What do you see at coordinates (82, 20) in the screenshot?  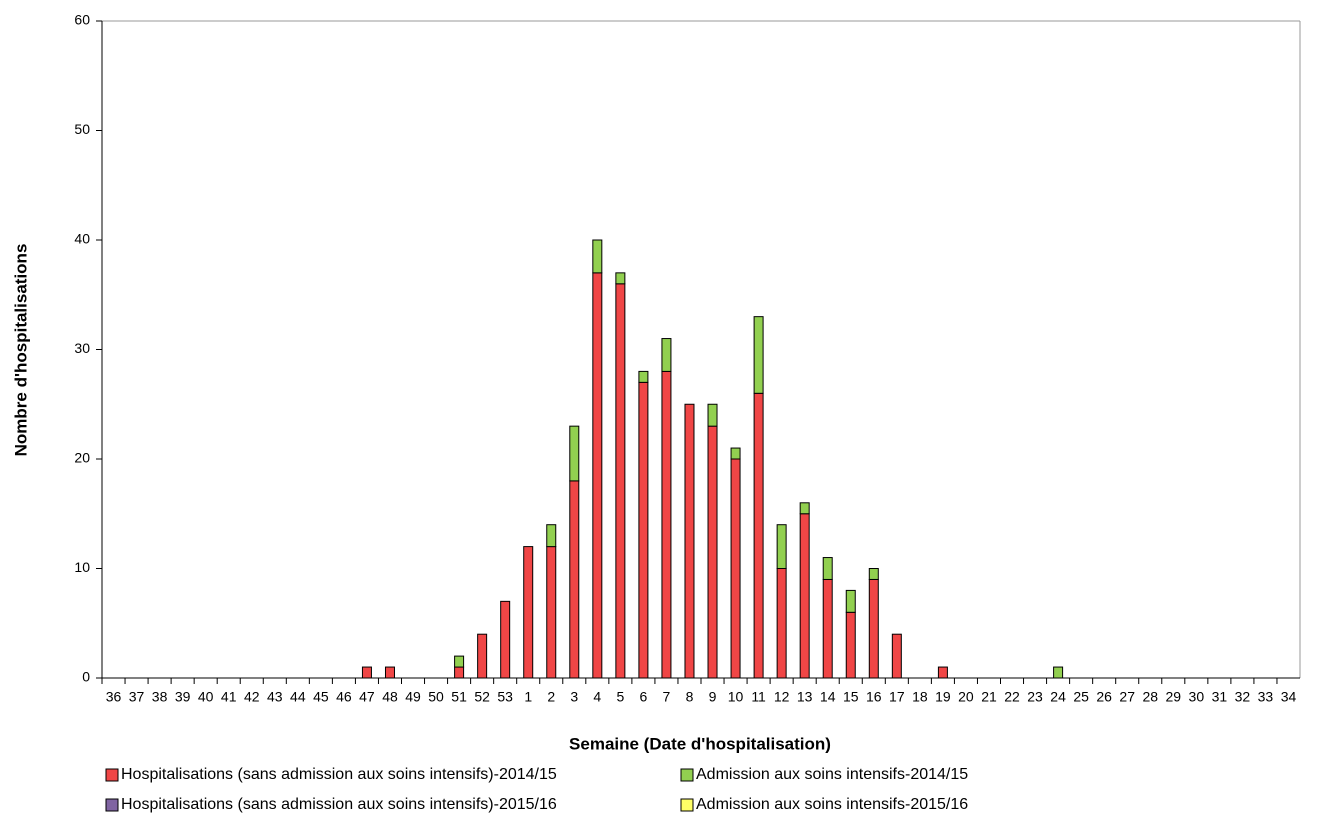 I see `y-tick-label: 60` at bounding box center [82, 20].